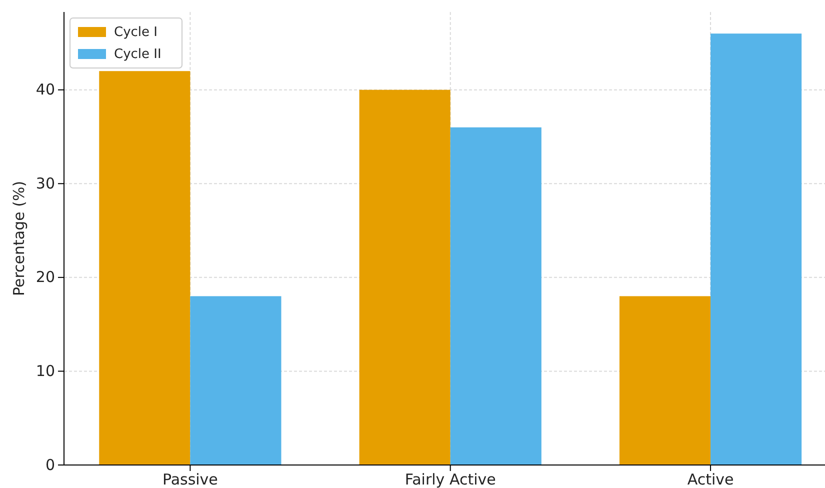  Describe the element at coordinates (710, 479) in the screenshot. I see `x-tick-label: Active` at that location.